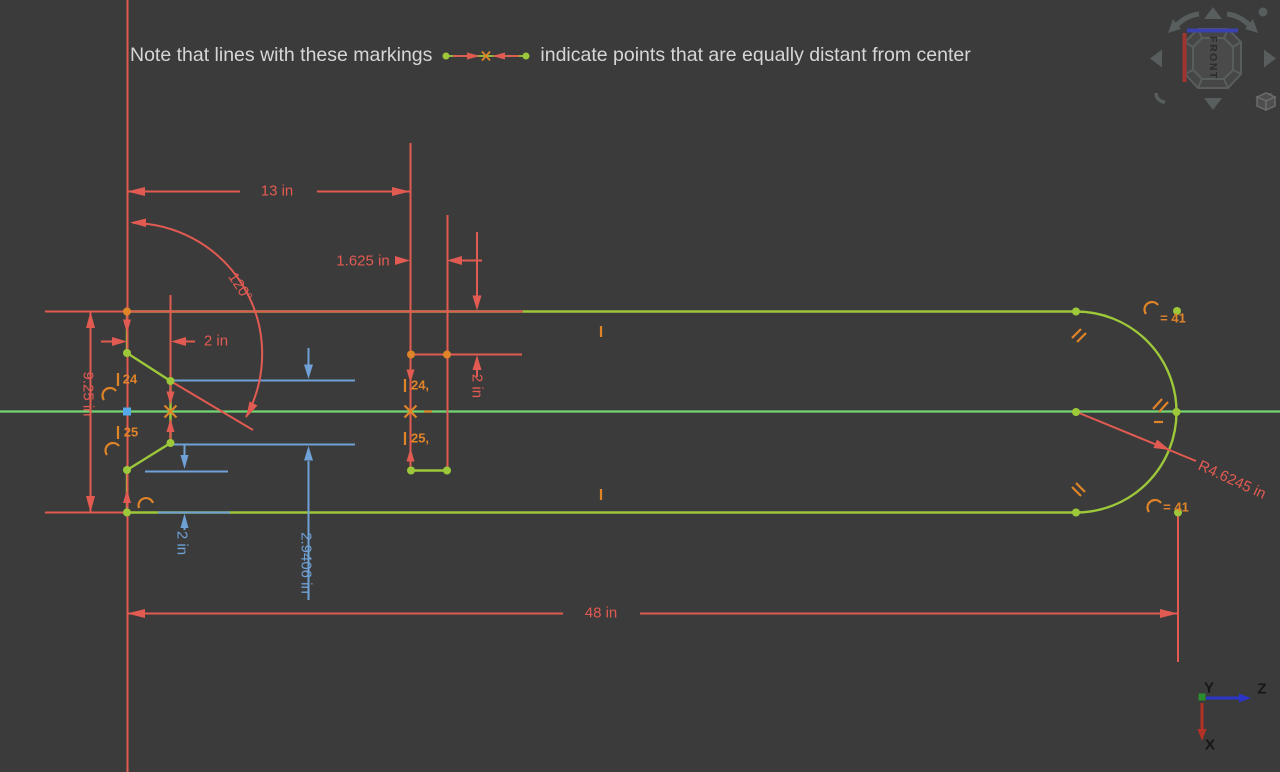 This screenshot has height=772, width=1280. I want to click on triad-y-label: Y, so click(1209, 688).